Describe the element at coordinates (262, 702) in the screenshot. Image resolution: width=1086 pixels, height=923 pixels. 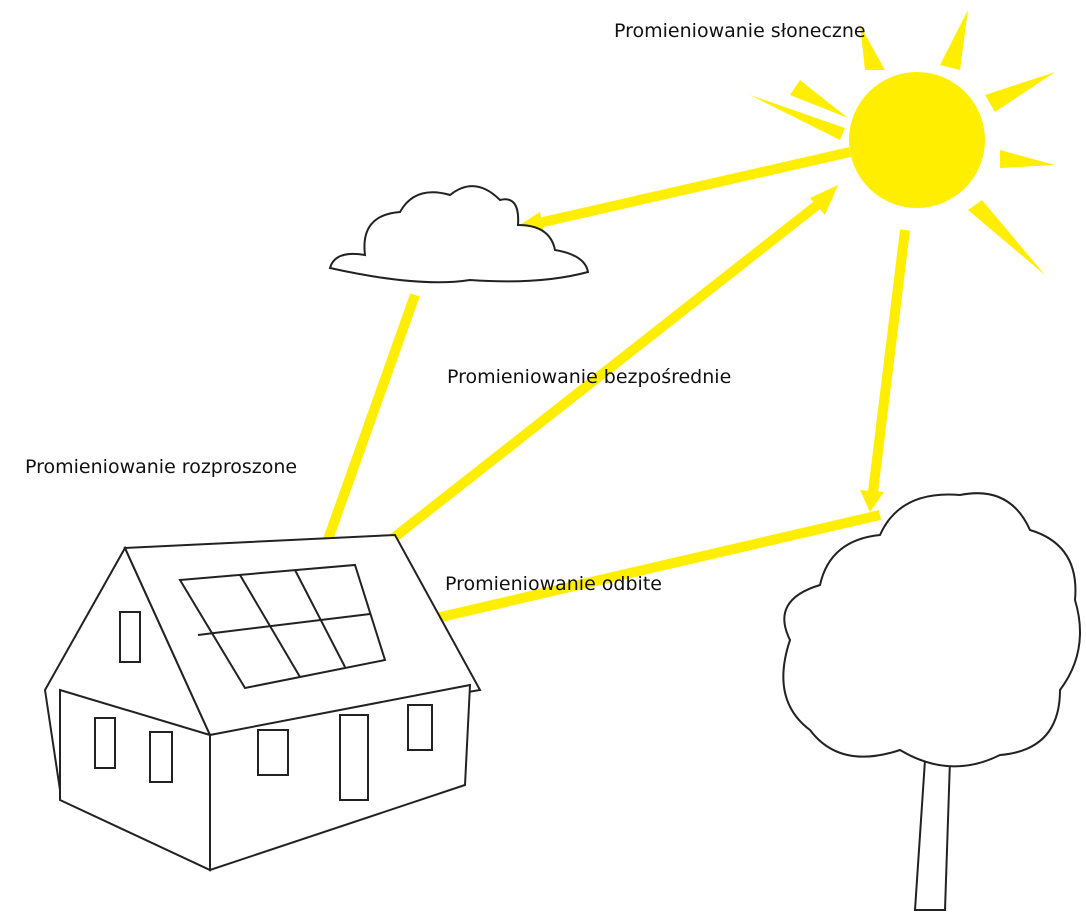
I see `house` at that location.